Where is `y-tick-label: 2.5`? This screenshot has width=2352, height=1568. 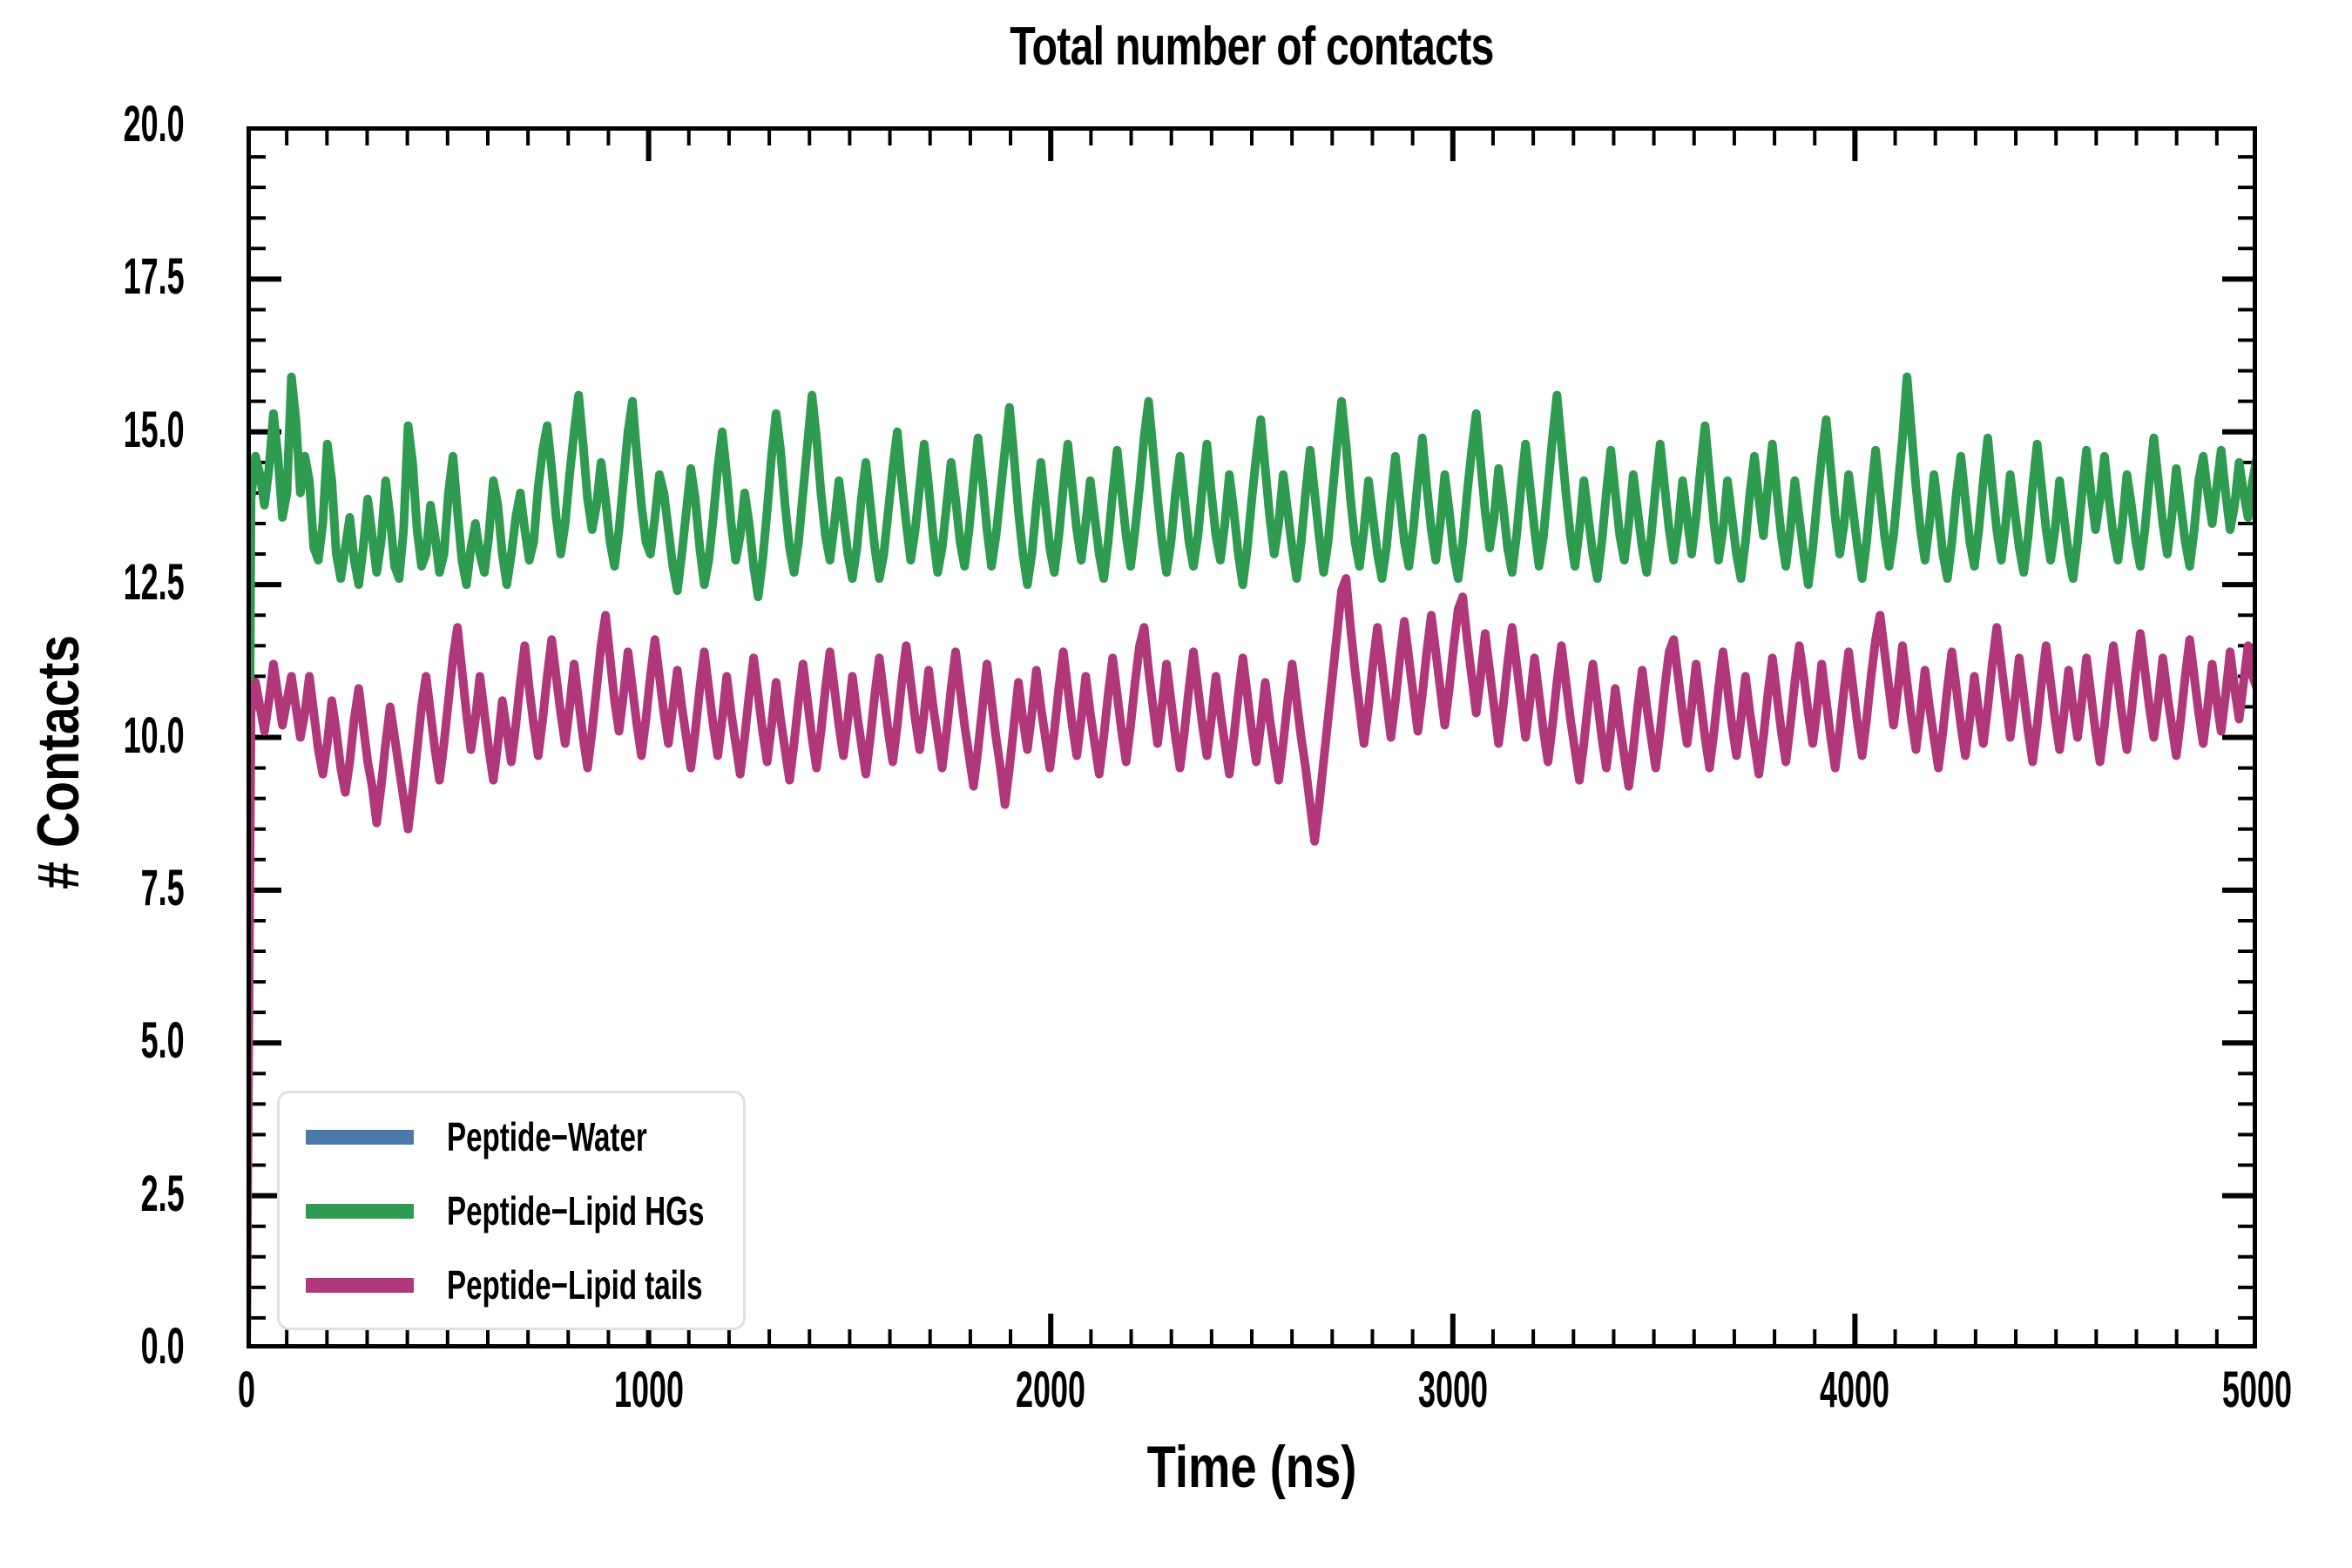 y-tick-label: 2.5 is located at coordinates (162, 1193).